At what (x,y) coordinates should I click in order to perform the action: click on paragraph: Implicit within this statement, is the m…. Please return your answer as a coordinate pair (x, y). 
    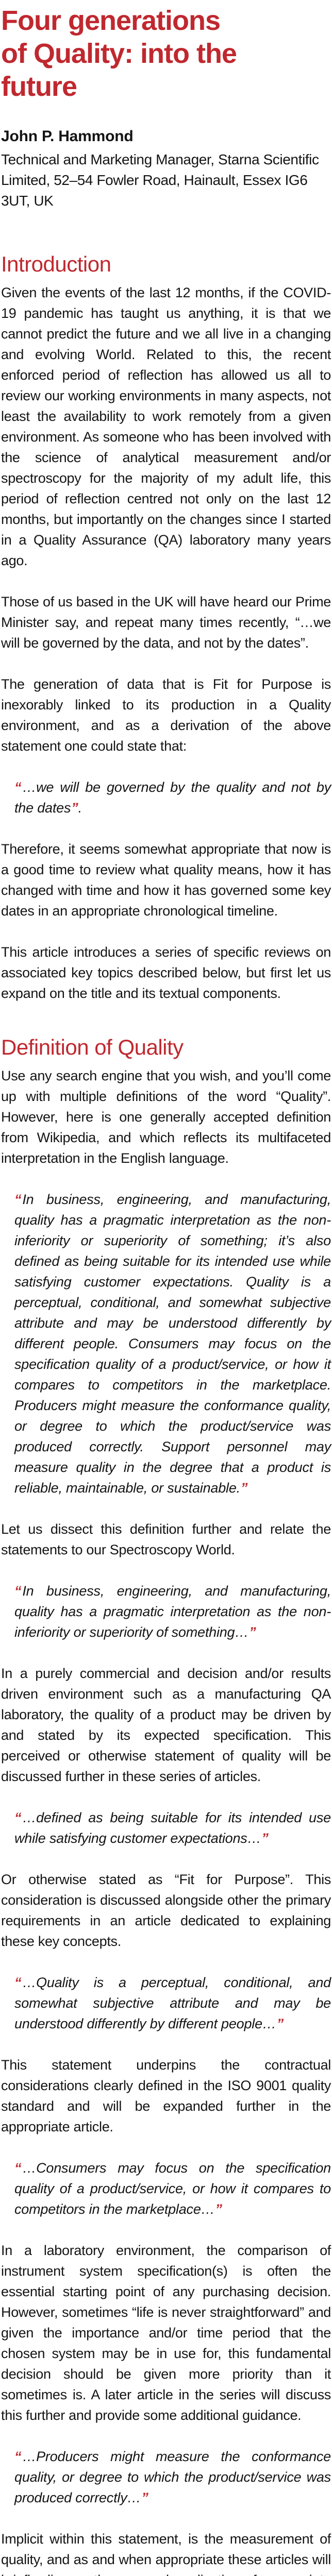
    Looking at the image, I should click on (166, 2553).